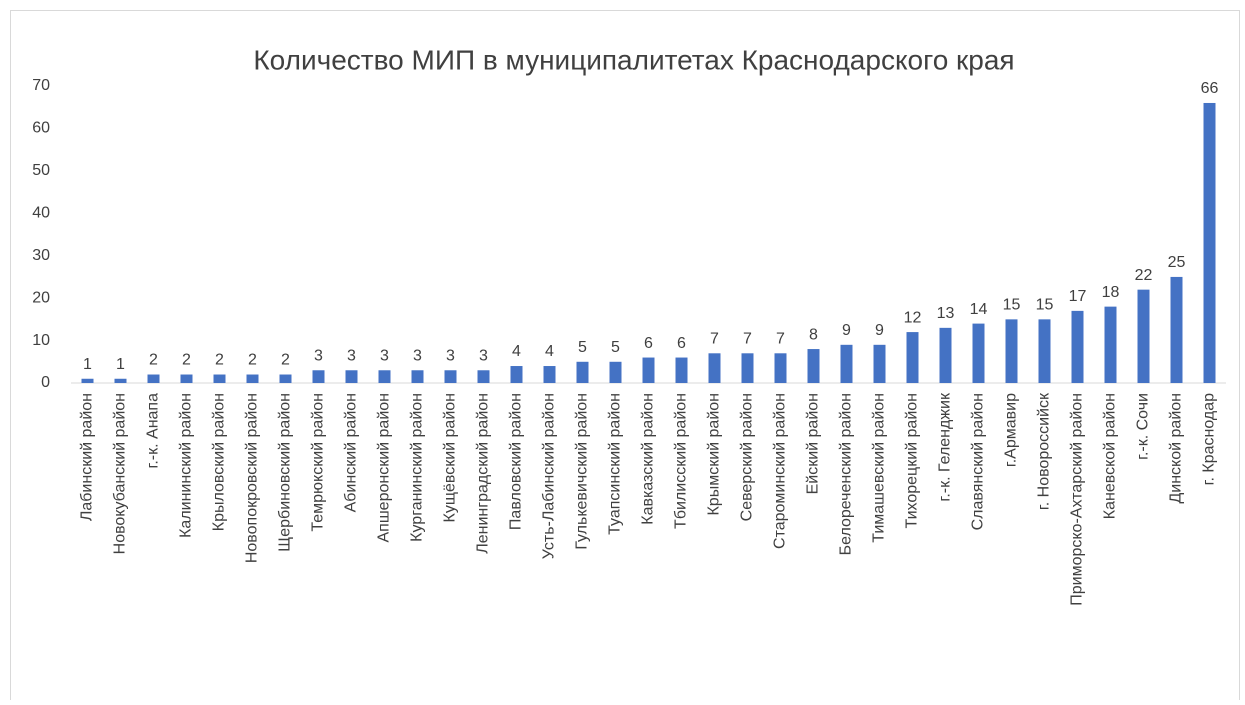 The image size is (1245, 705). What do you see at coordinates (41, 128) in the screenshot?
I see `y-tick-label: 60` at bounding box center [41, 128].